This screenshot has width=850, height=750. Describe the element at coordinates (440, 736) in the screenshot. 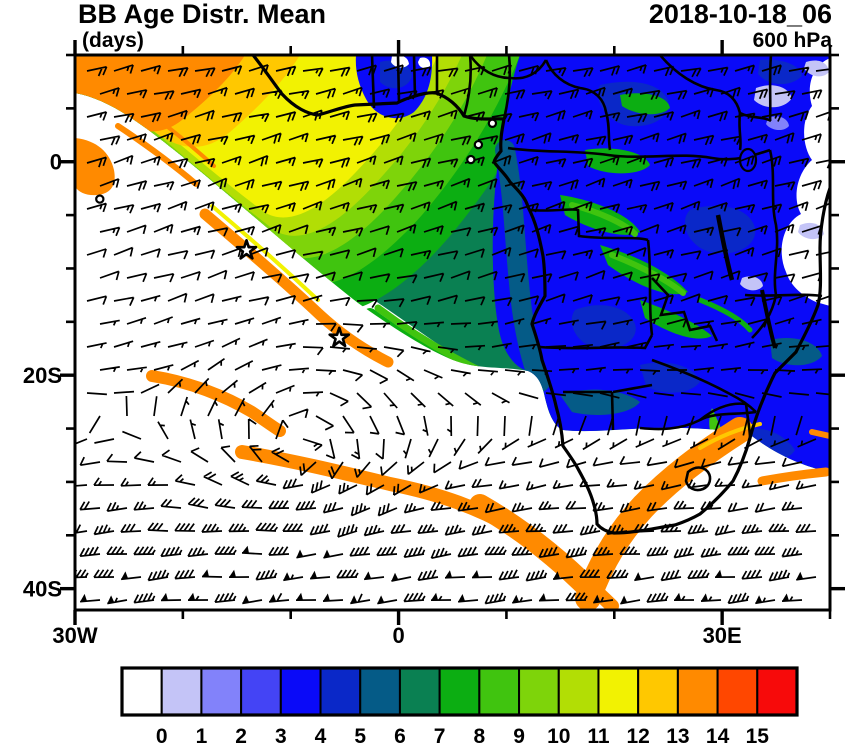

I see `colorbar-label: 7` at that location.